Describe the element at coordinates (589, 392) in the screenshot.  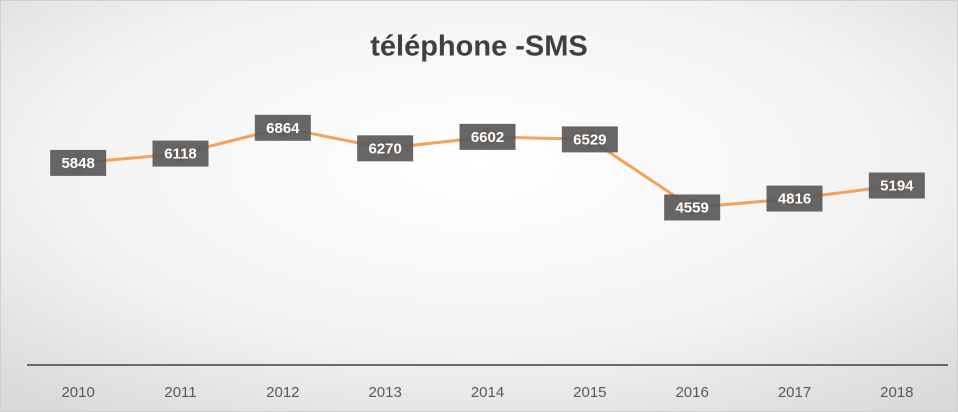
I see `x-tick-label: 2015` at that location.